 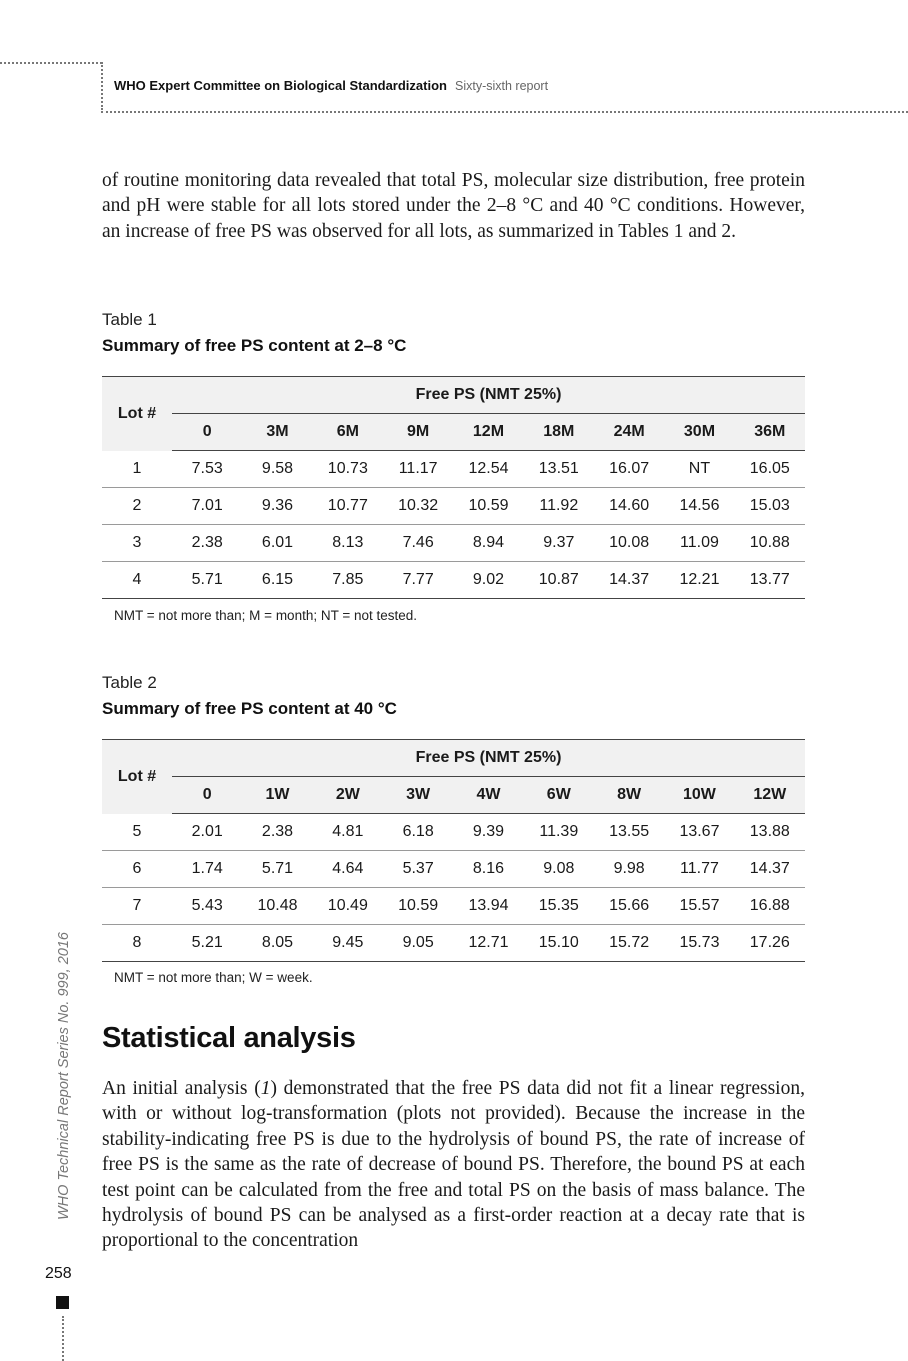 I want to click on table1-column-headers: 0 3M 6M 9M 12M 18M 24M 30M 36M, so click(x=453, y=432).